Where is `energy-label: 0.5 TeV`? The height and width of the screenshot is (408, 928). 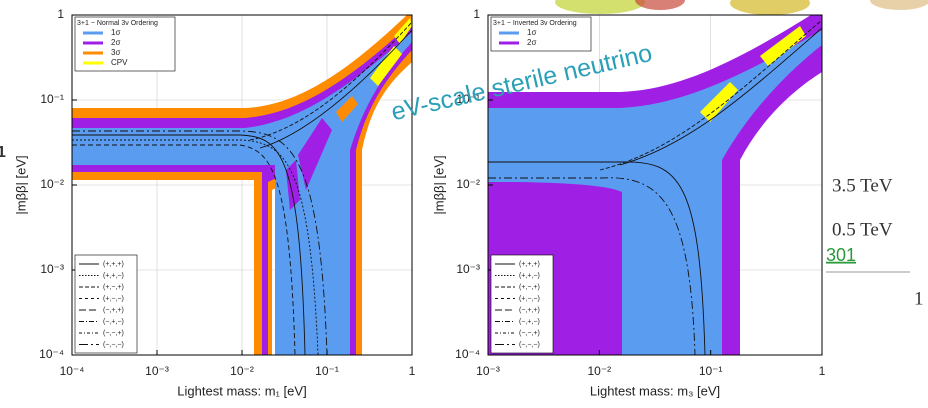
energy-label: 0.5 TeV is located at coordinates (862, 229).